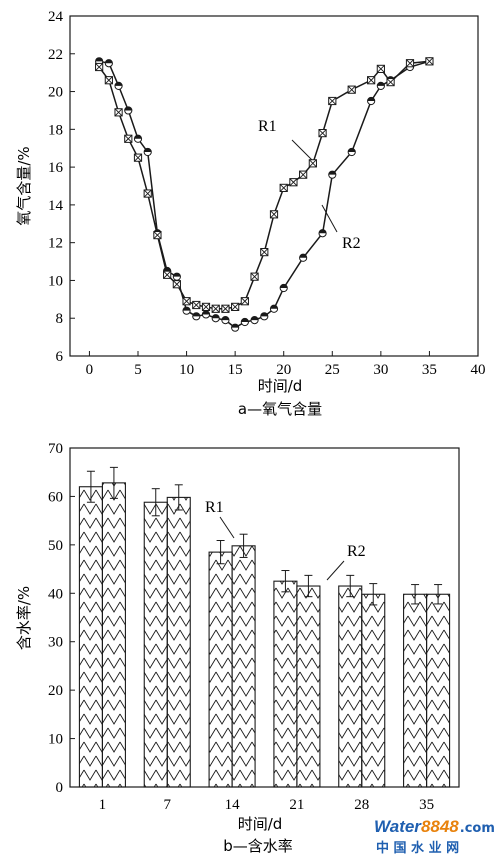 This screenshot has height=864, width=502. I want to click on moisture-x-tick-label: 14, so click(233, 805).